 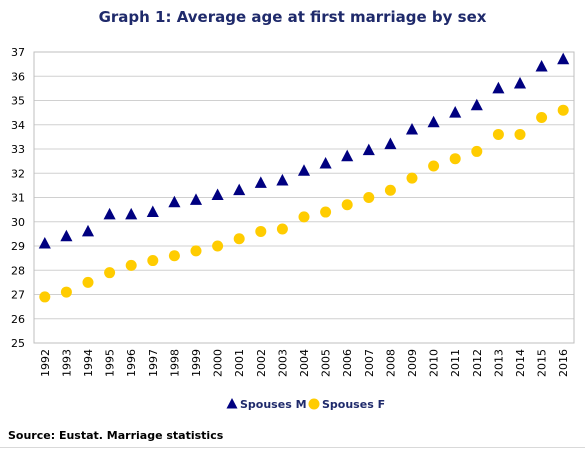 What do you see at coordinates (196, 363) in the screenshot?
I see `x-tick-label: 1999` at bounding box center [196, 363].